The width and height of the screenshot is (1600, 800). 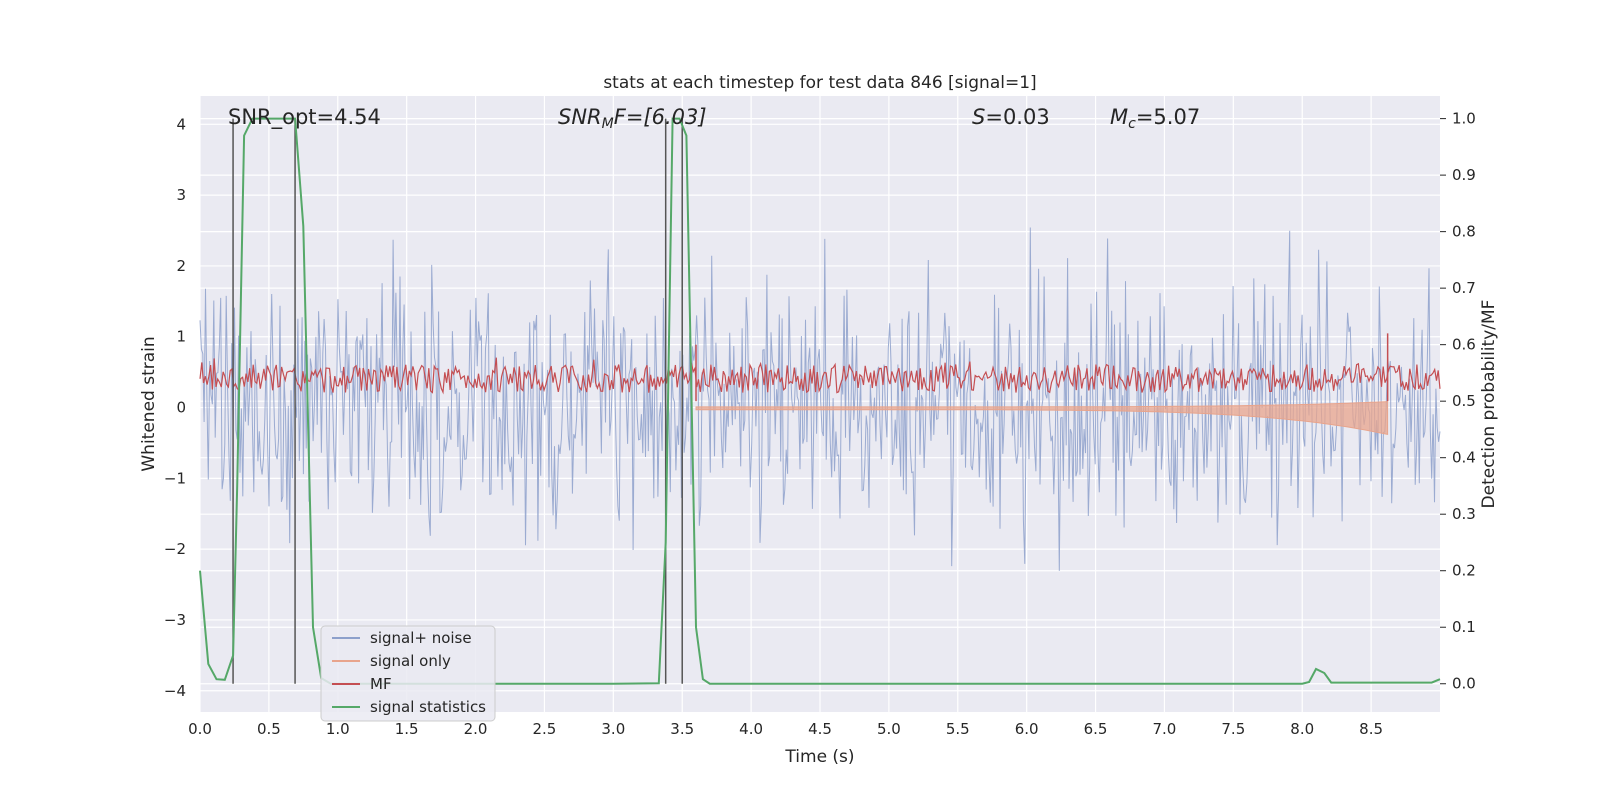 I want to click on y-right-tick-label: 1.0, so click(x=1464, y=119).